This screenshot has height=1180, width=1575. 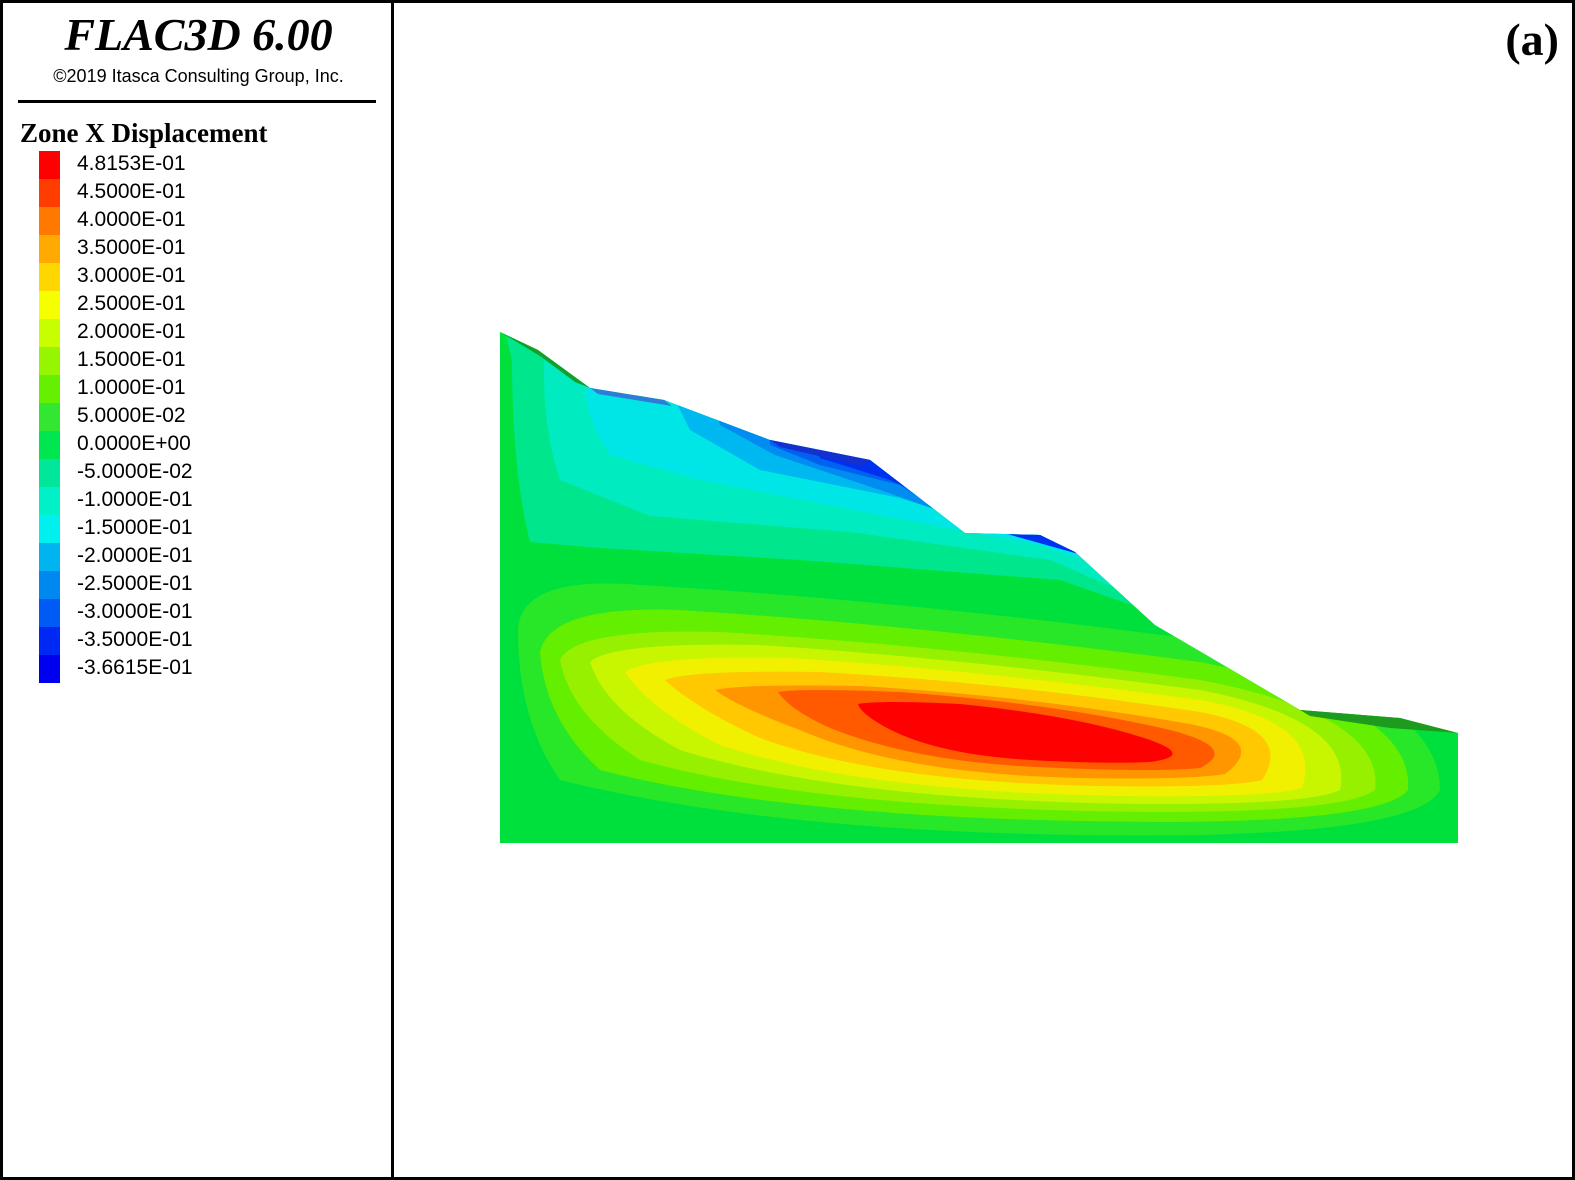 I want to click on legend-label: 4.0000E-01, so click(x=131, y=219).